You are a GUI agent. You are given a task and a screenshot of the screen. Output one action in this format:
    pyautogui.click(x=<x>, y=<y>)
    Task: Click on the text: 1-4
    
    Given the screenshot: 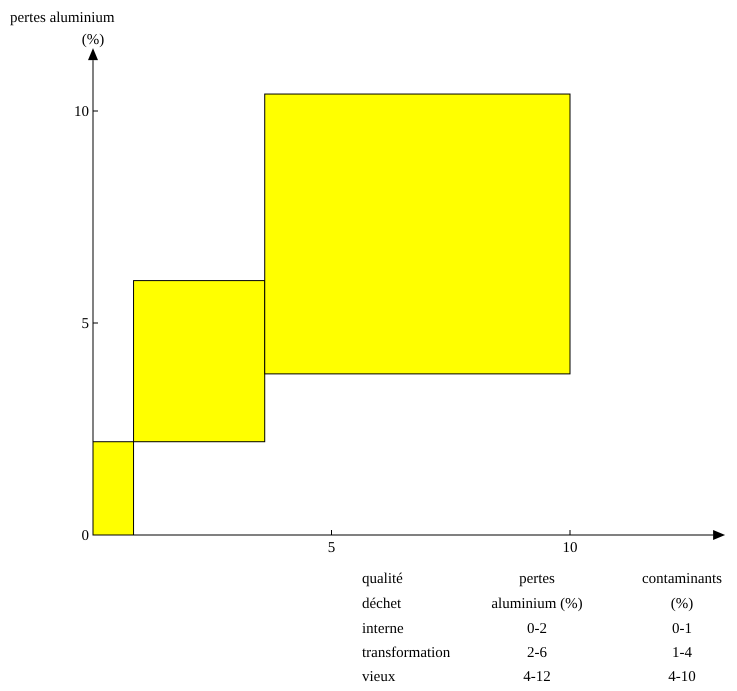 What is the action you would take?
    pyautogui.click(x=682, y=653)
    